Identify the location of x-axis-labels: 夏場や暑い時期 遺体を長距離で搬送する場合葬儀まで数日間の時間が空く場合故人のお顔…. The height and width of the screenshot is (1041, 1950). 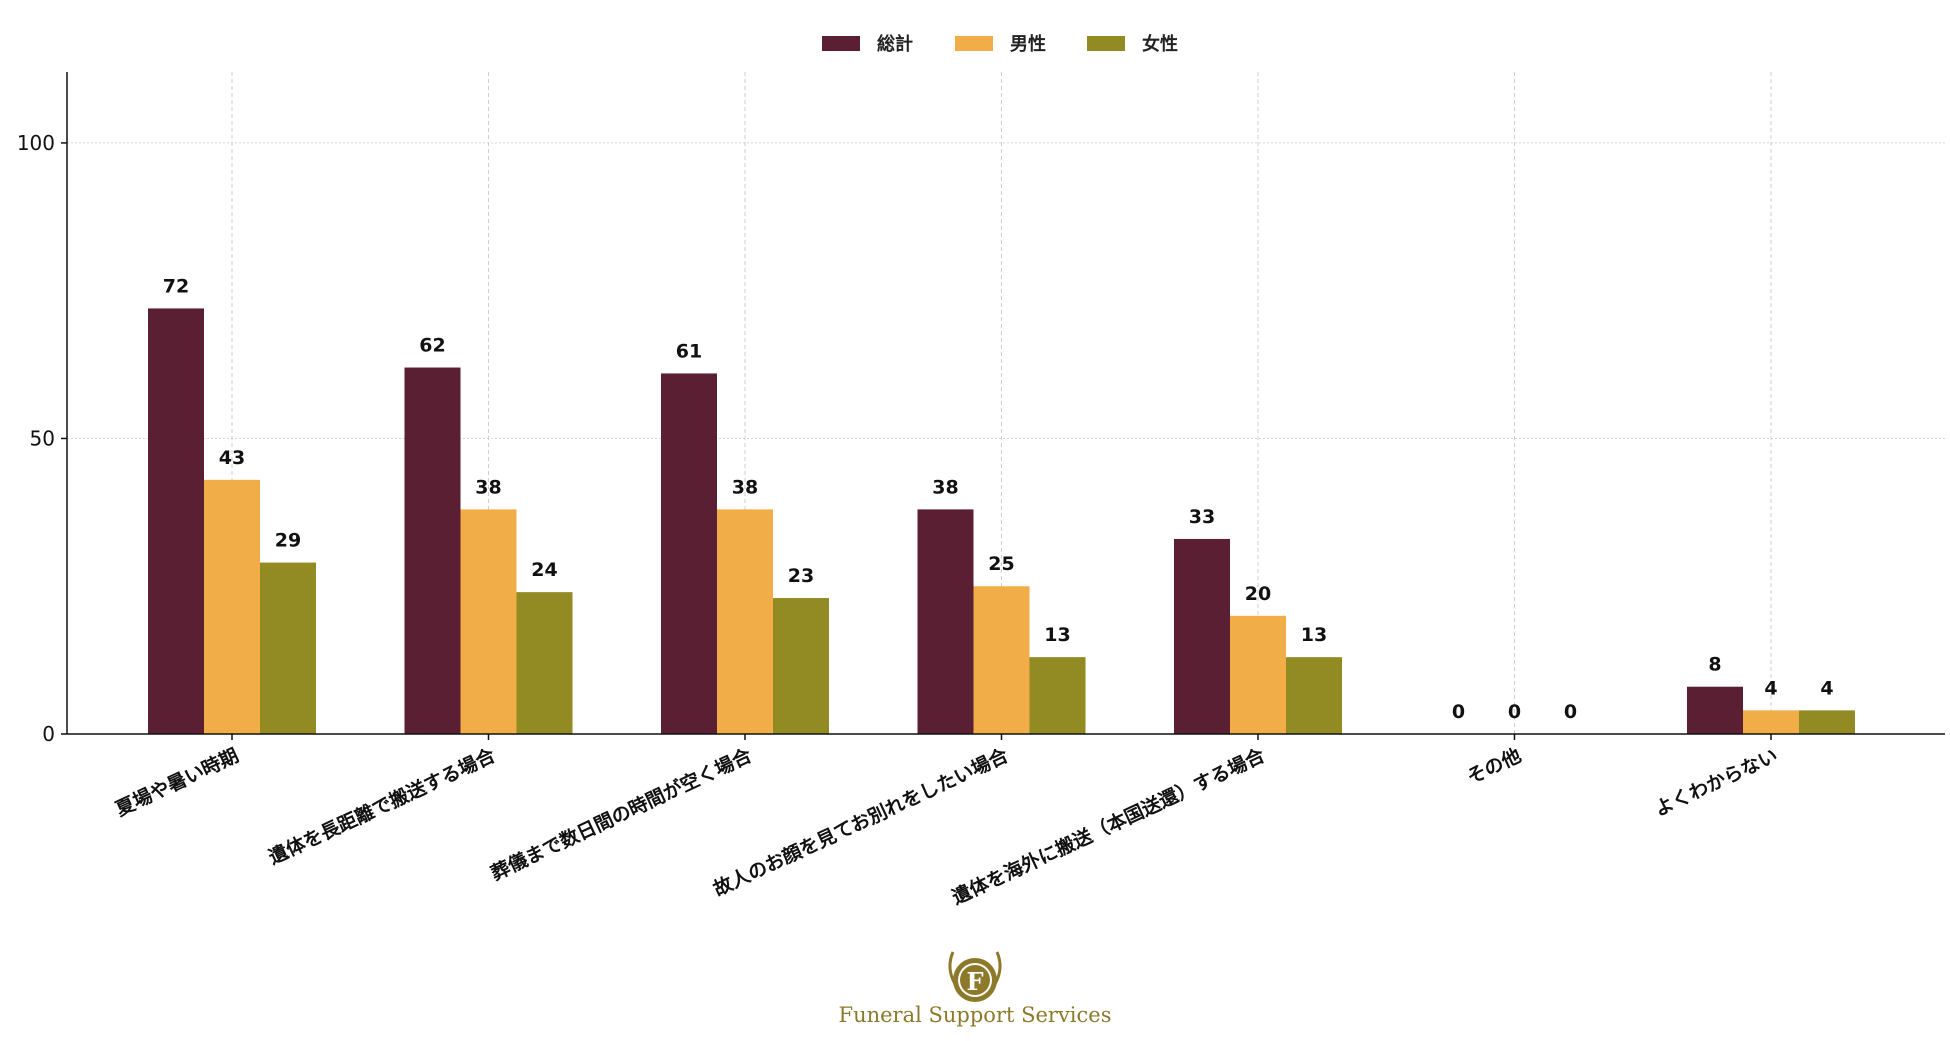
(946, 821).